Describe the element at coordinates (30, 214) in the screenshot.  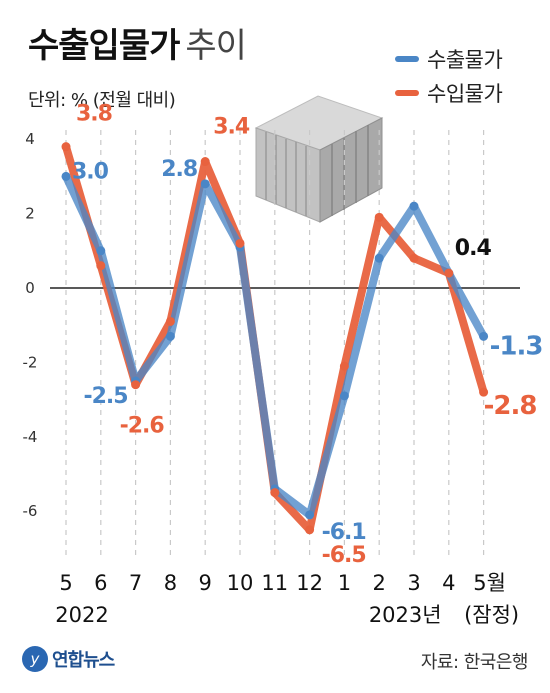
I see `y-tick-label: 2` at that location.